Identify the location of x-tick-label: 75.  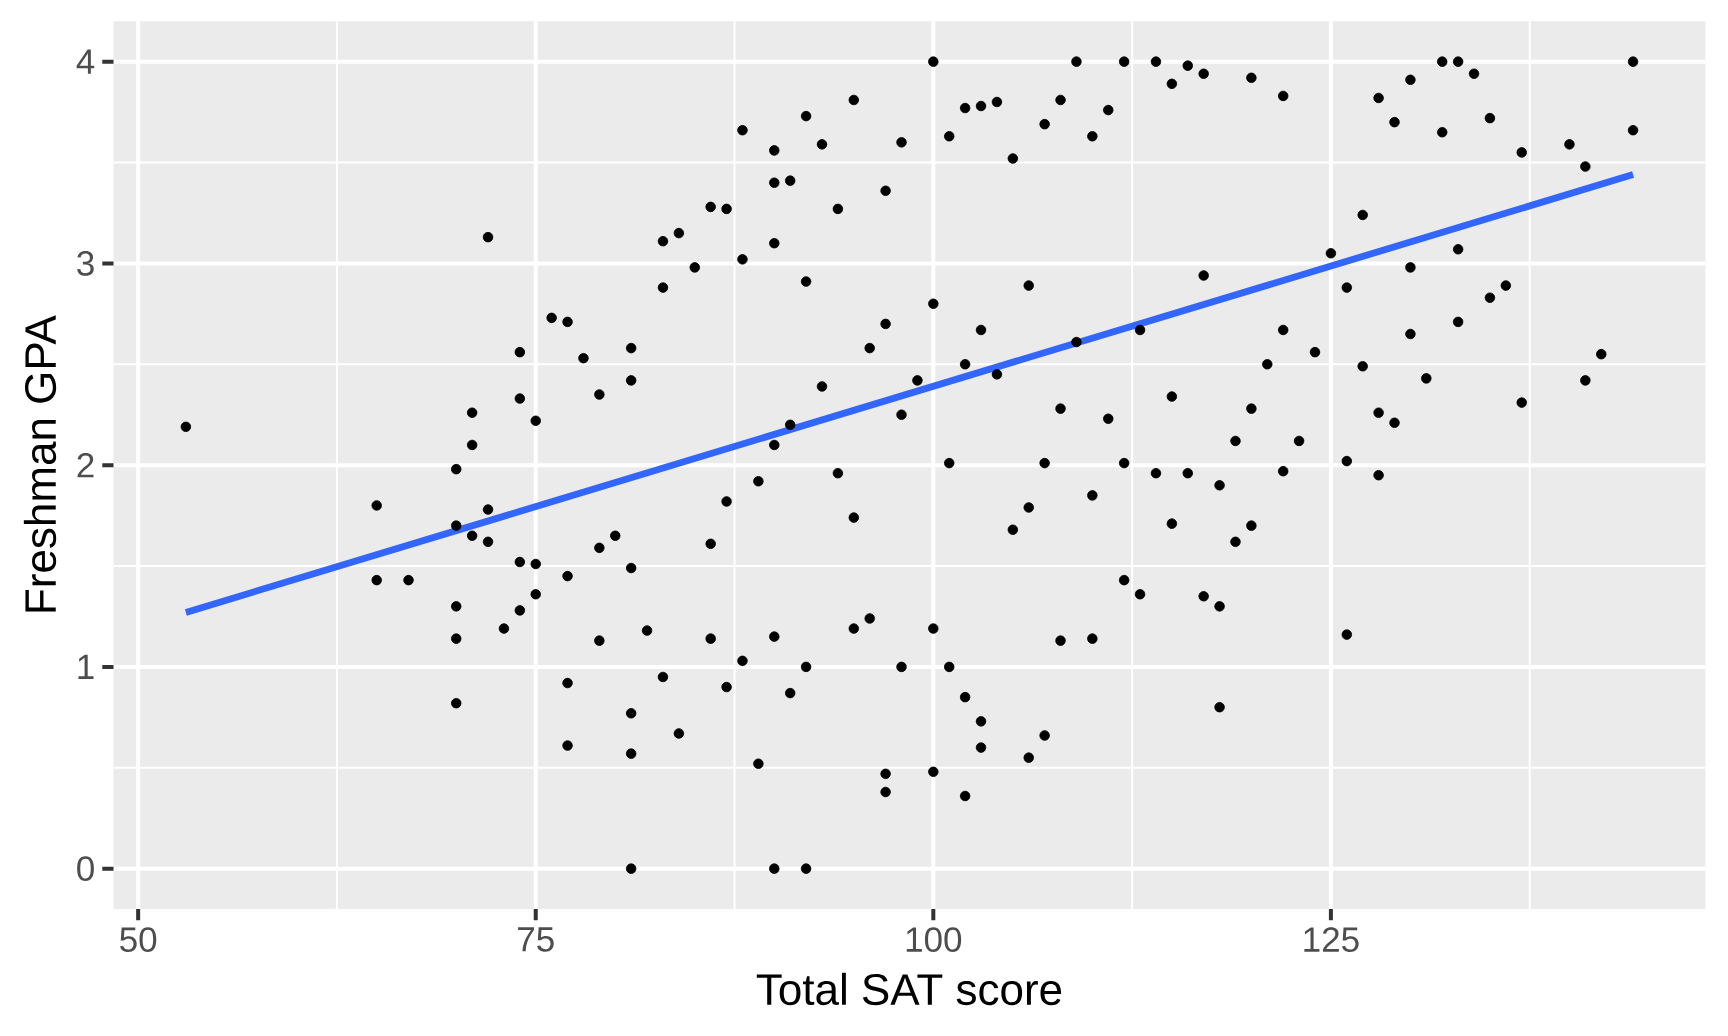
(536, 939).